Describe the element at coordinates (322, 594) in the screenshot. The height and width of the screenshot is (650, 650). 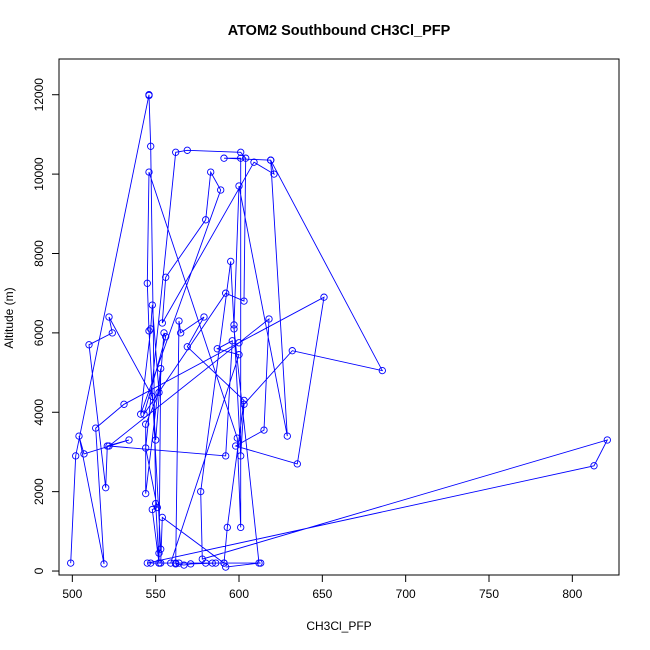
I see `x-tick-label: 650` at that location.